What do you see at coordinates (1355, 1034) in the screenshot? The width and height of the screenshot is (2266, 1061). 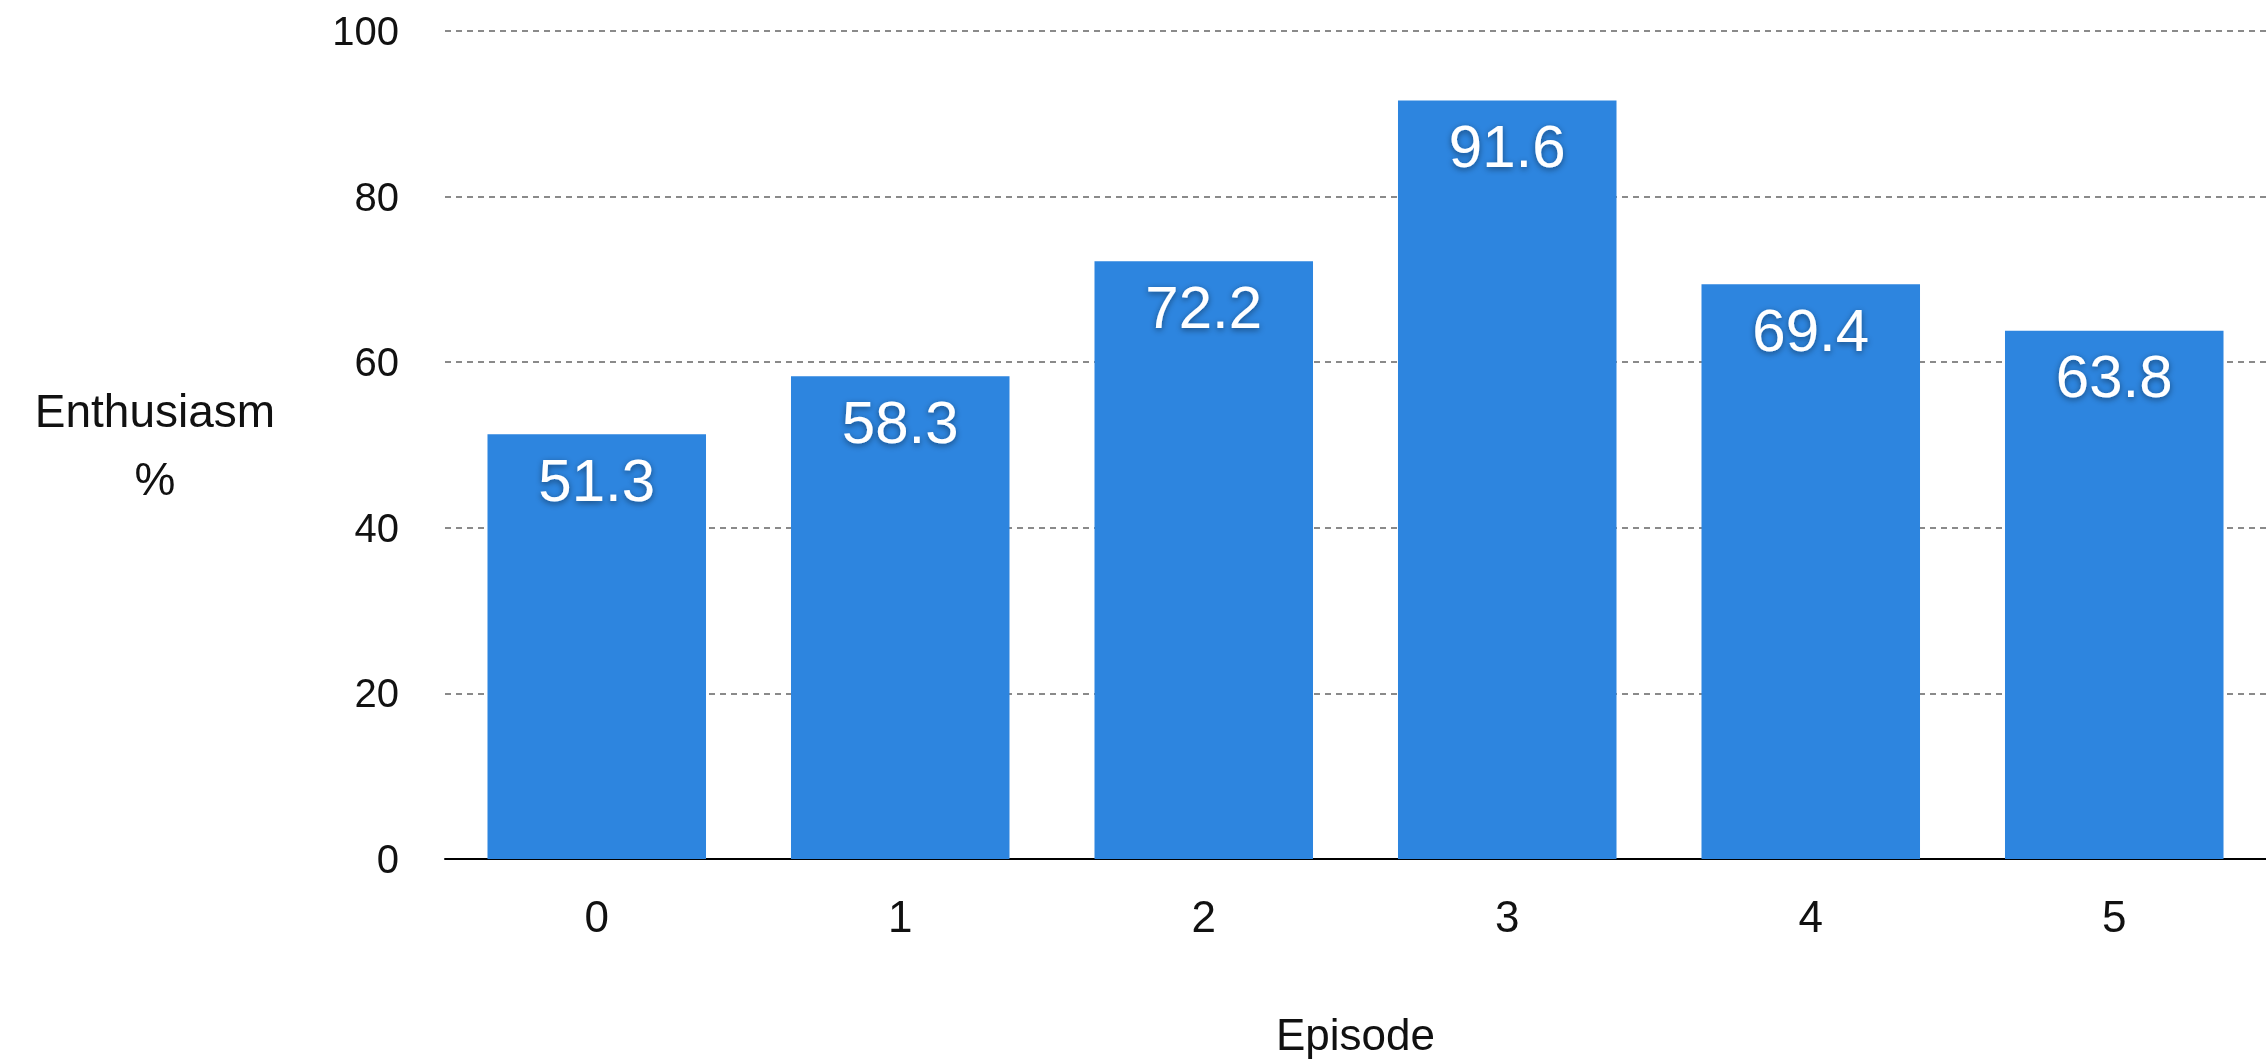 I see `x-axis-title: Episode` at bounding box center [1355, 1034].